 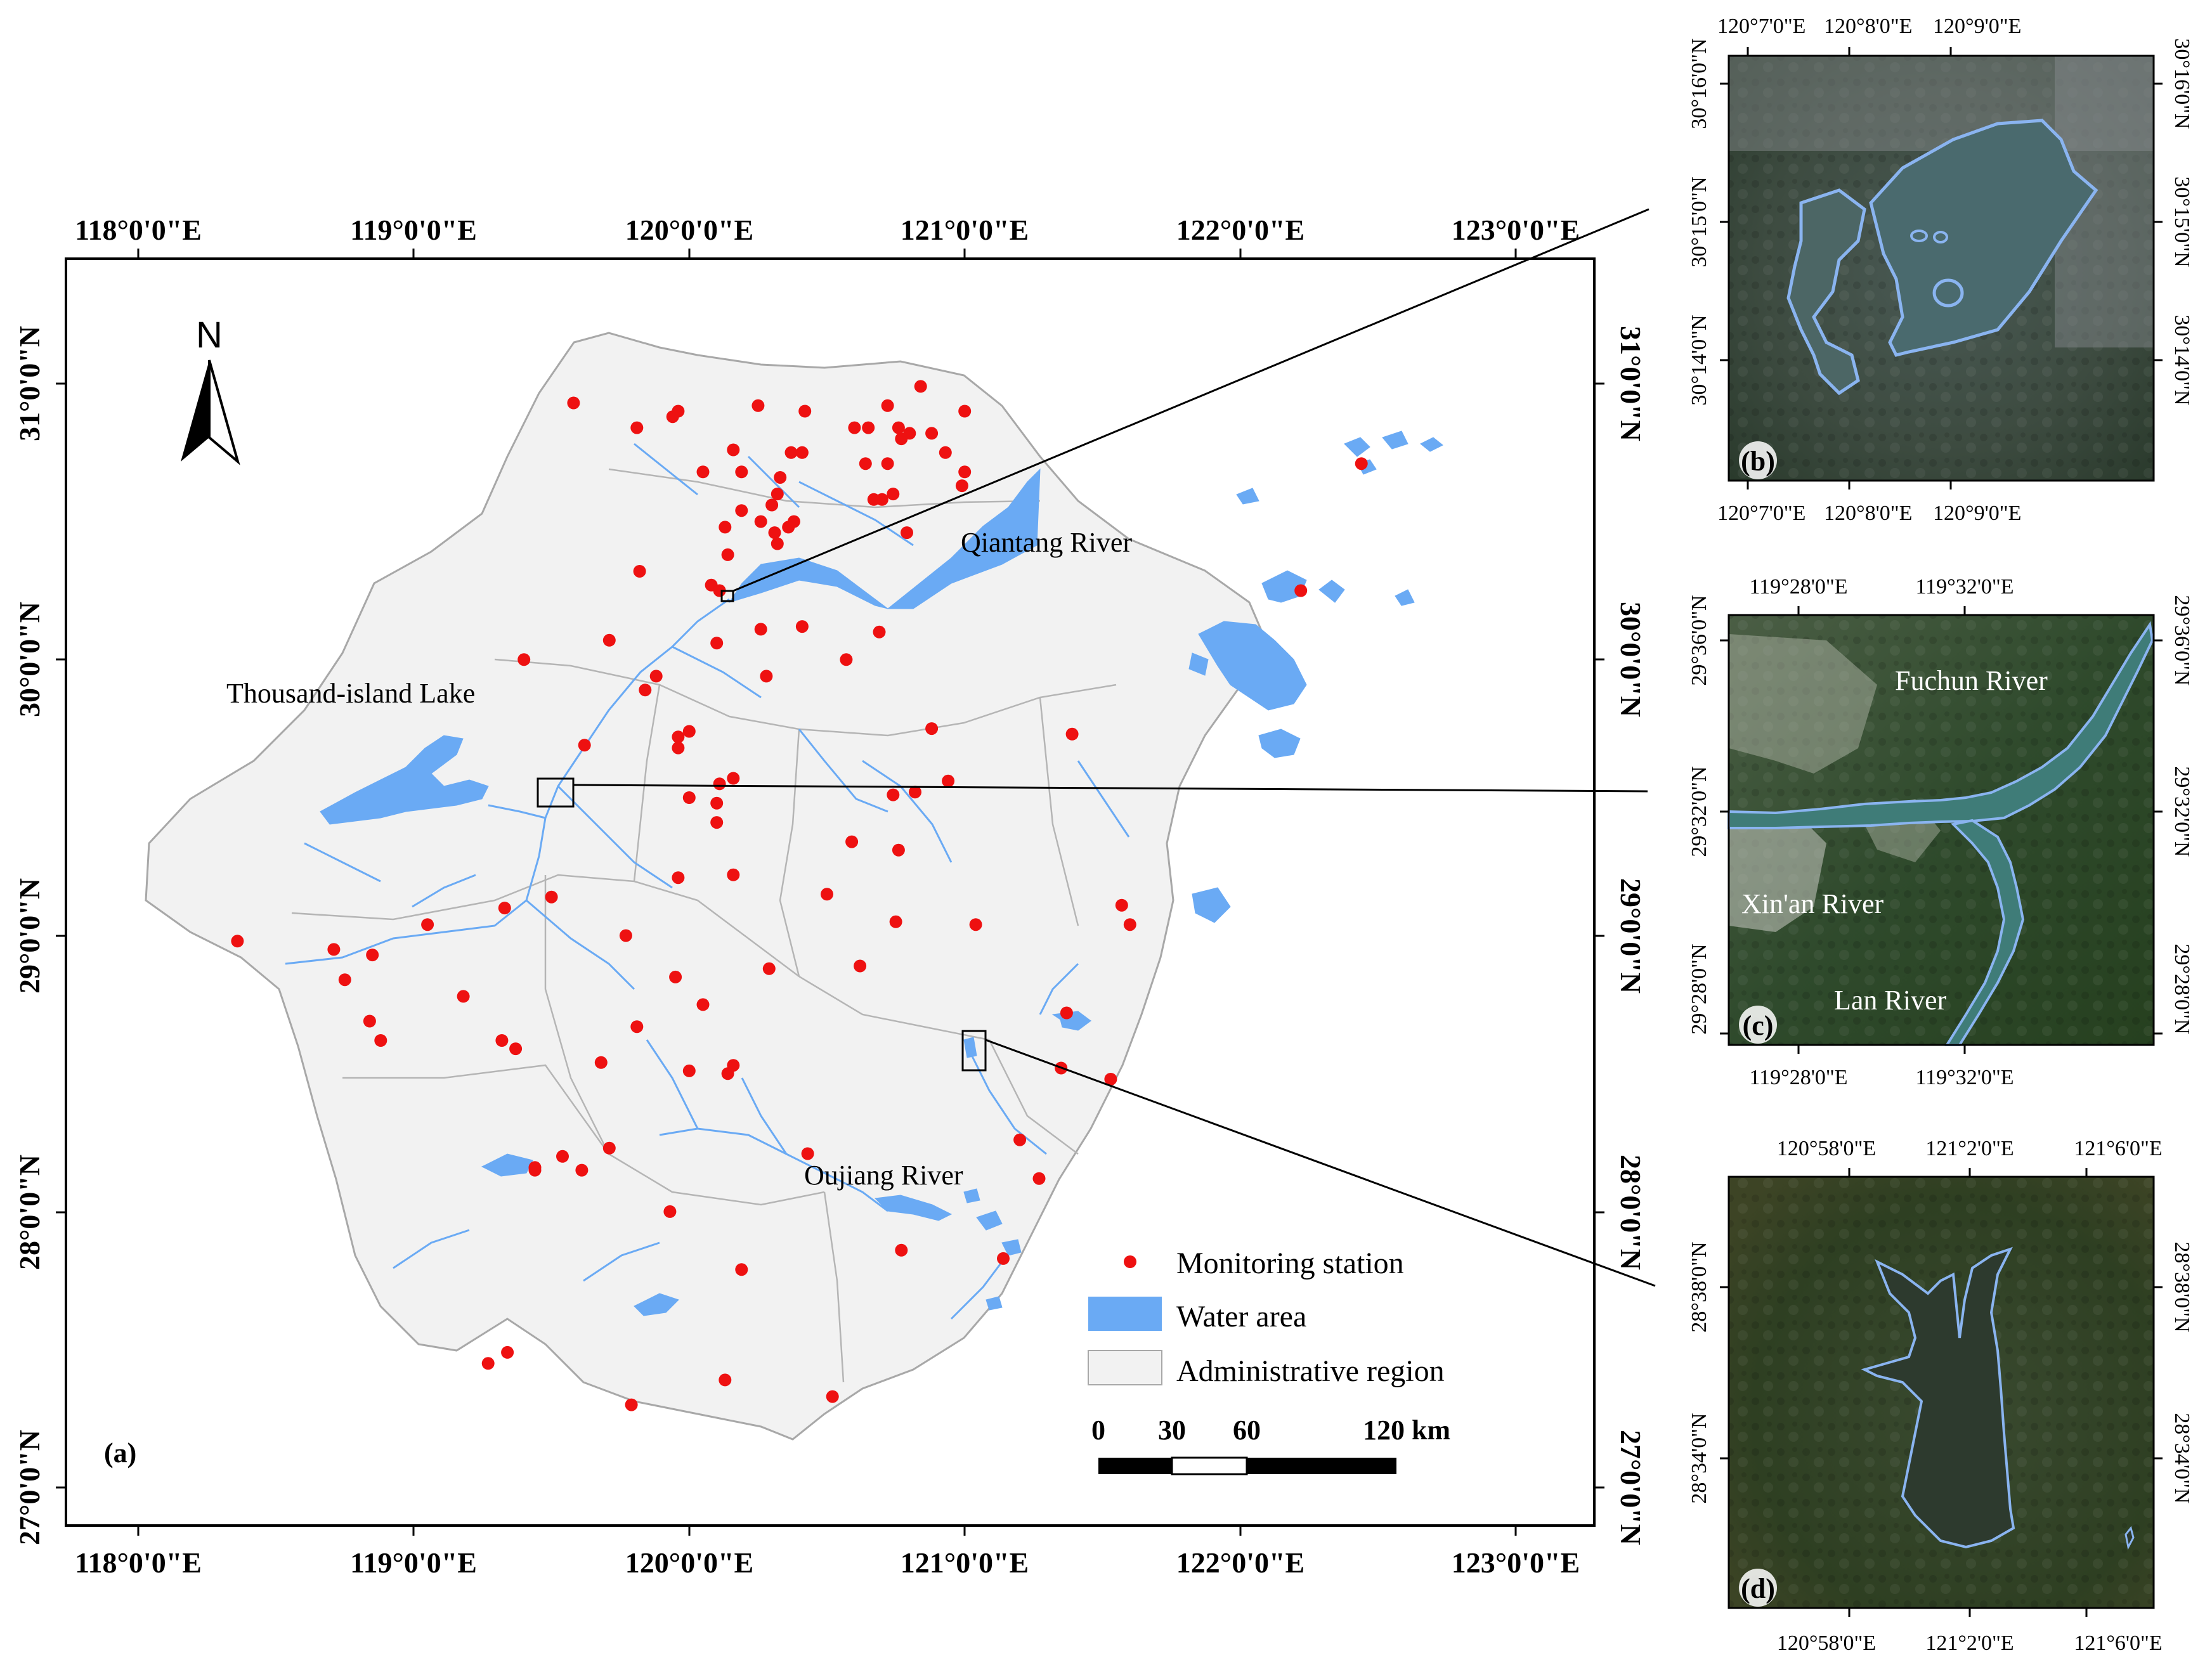 I want to click on thousand-island-lake, so click(x=404, y=780).